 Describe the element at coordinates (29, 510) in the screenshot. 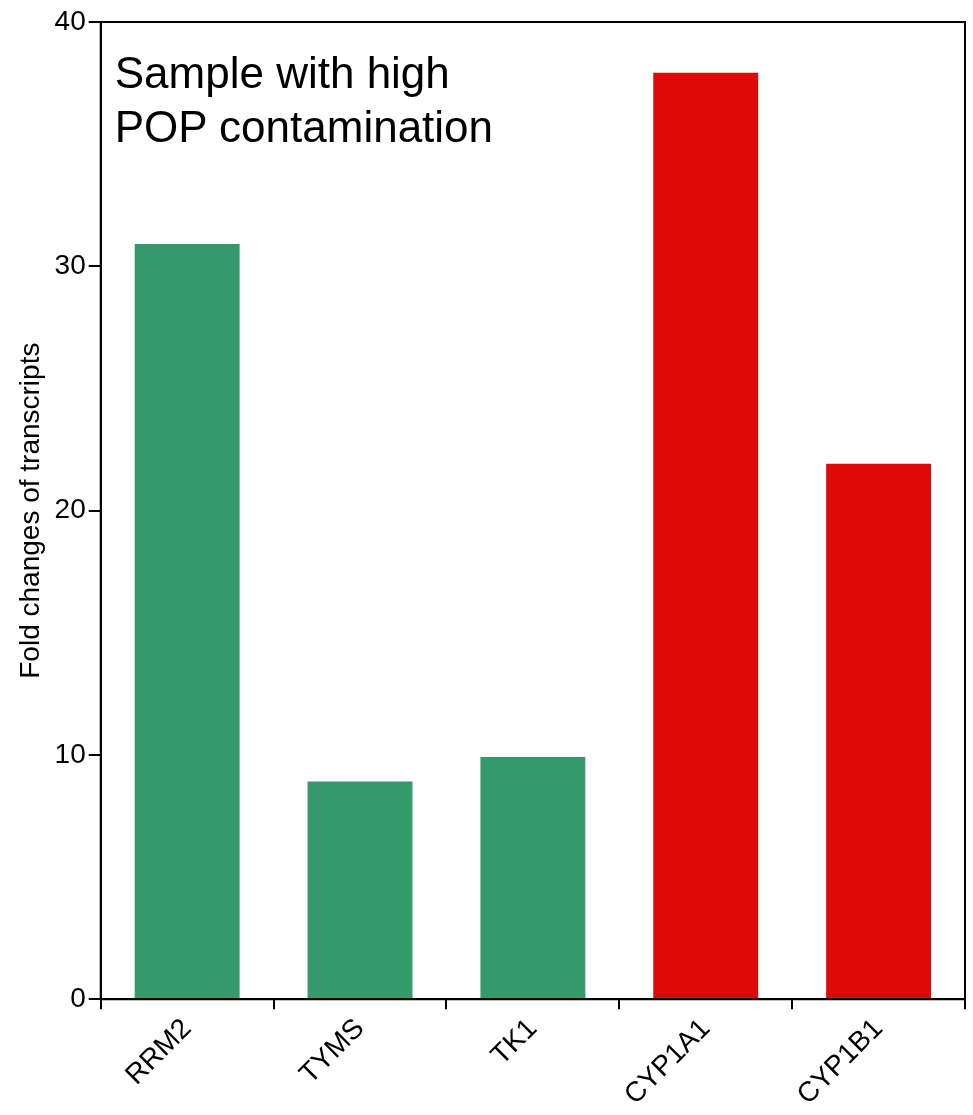

I see `y-axis-title: Fold changes of transcripts` at that location.